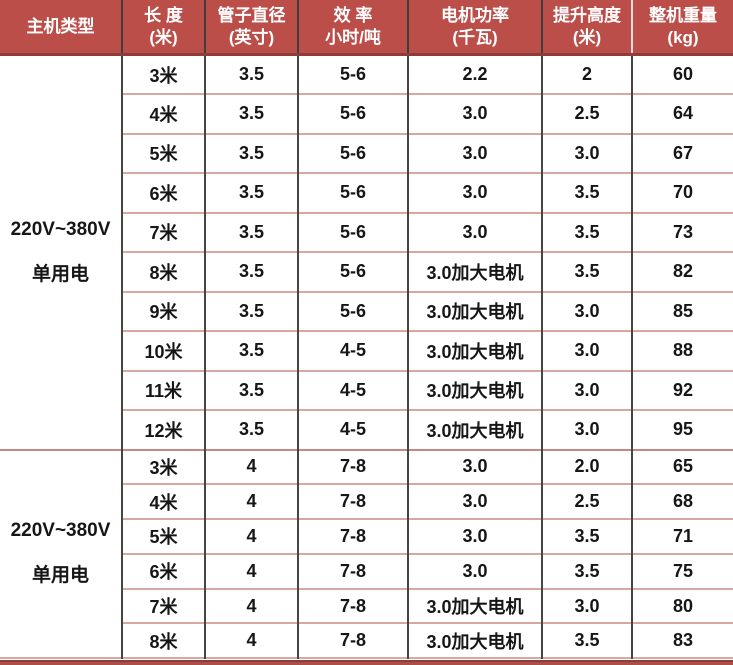 The height and width of the screenshot is (665, 733). I want to click on column-header-label: 主机类型, so click(60, 26).